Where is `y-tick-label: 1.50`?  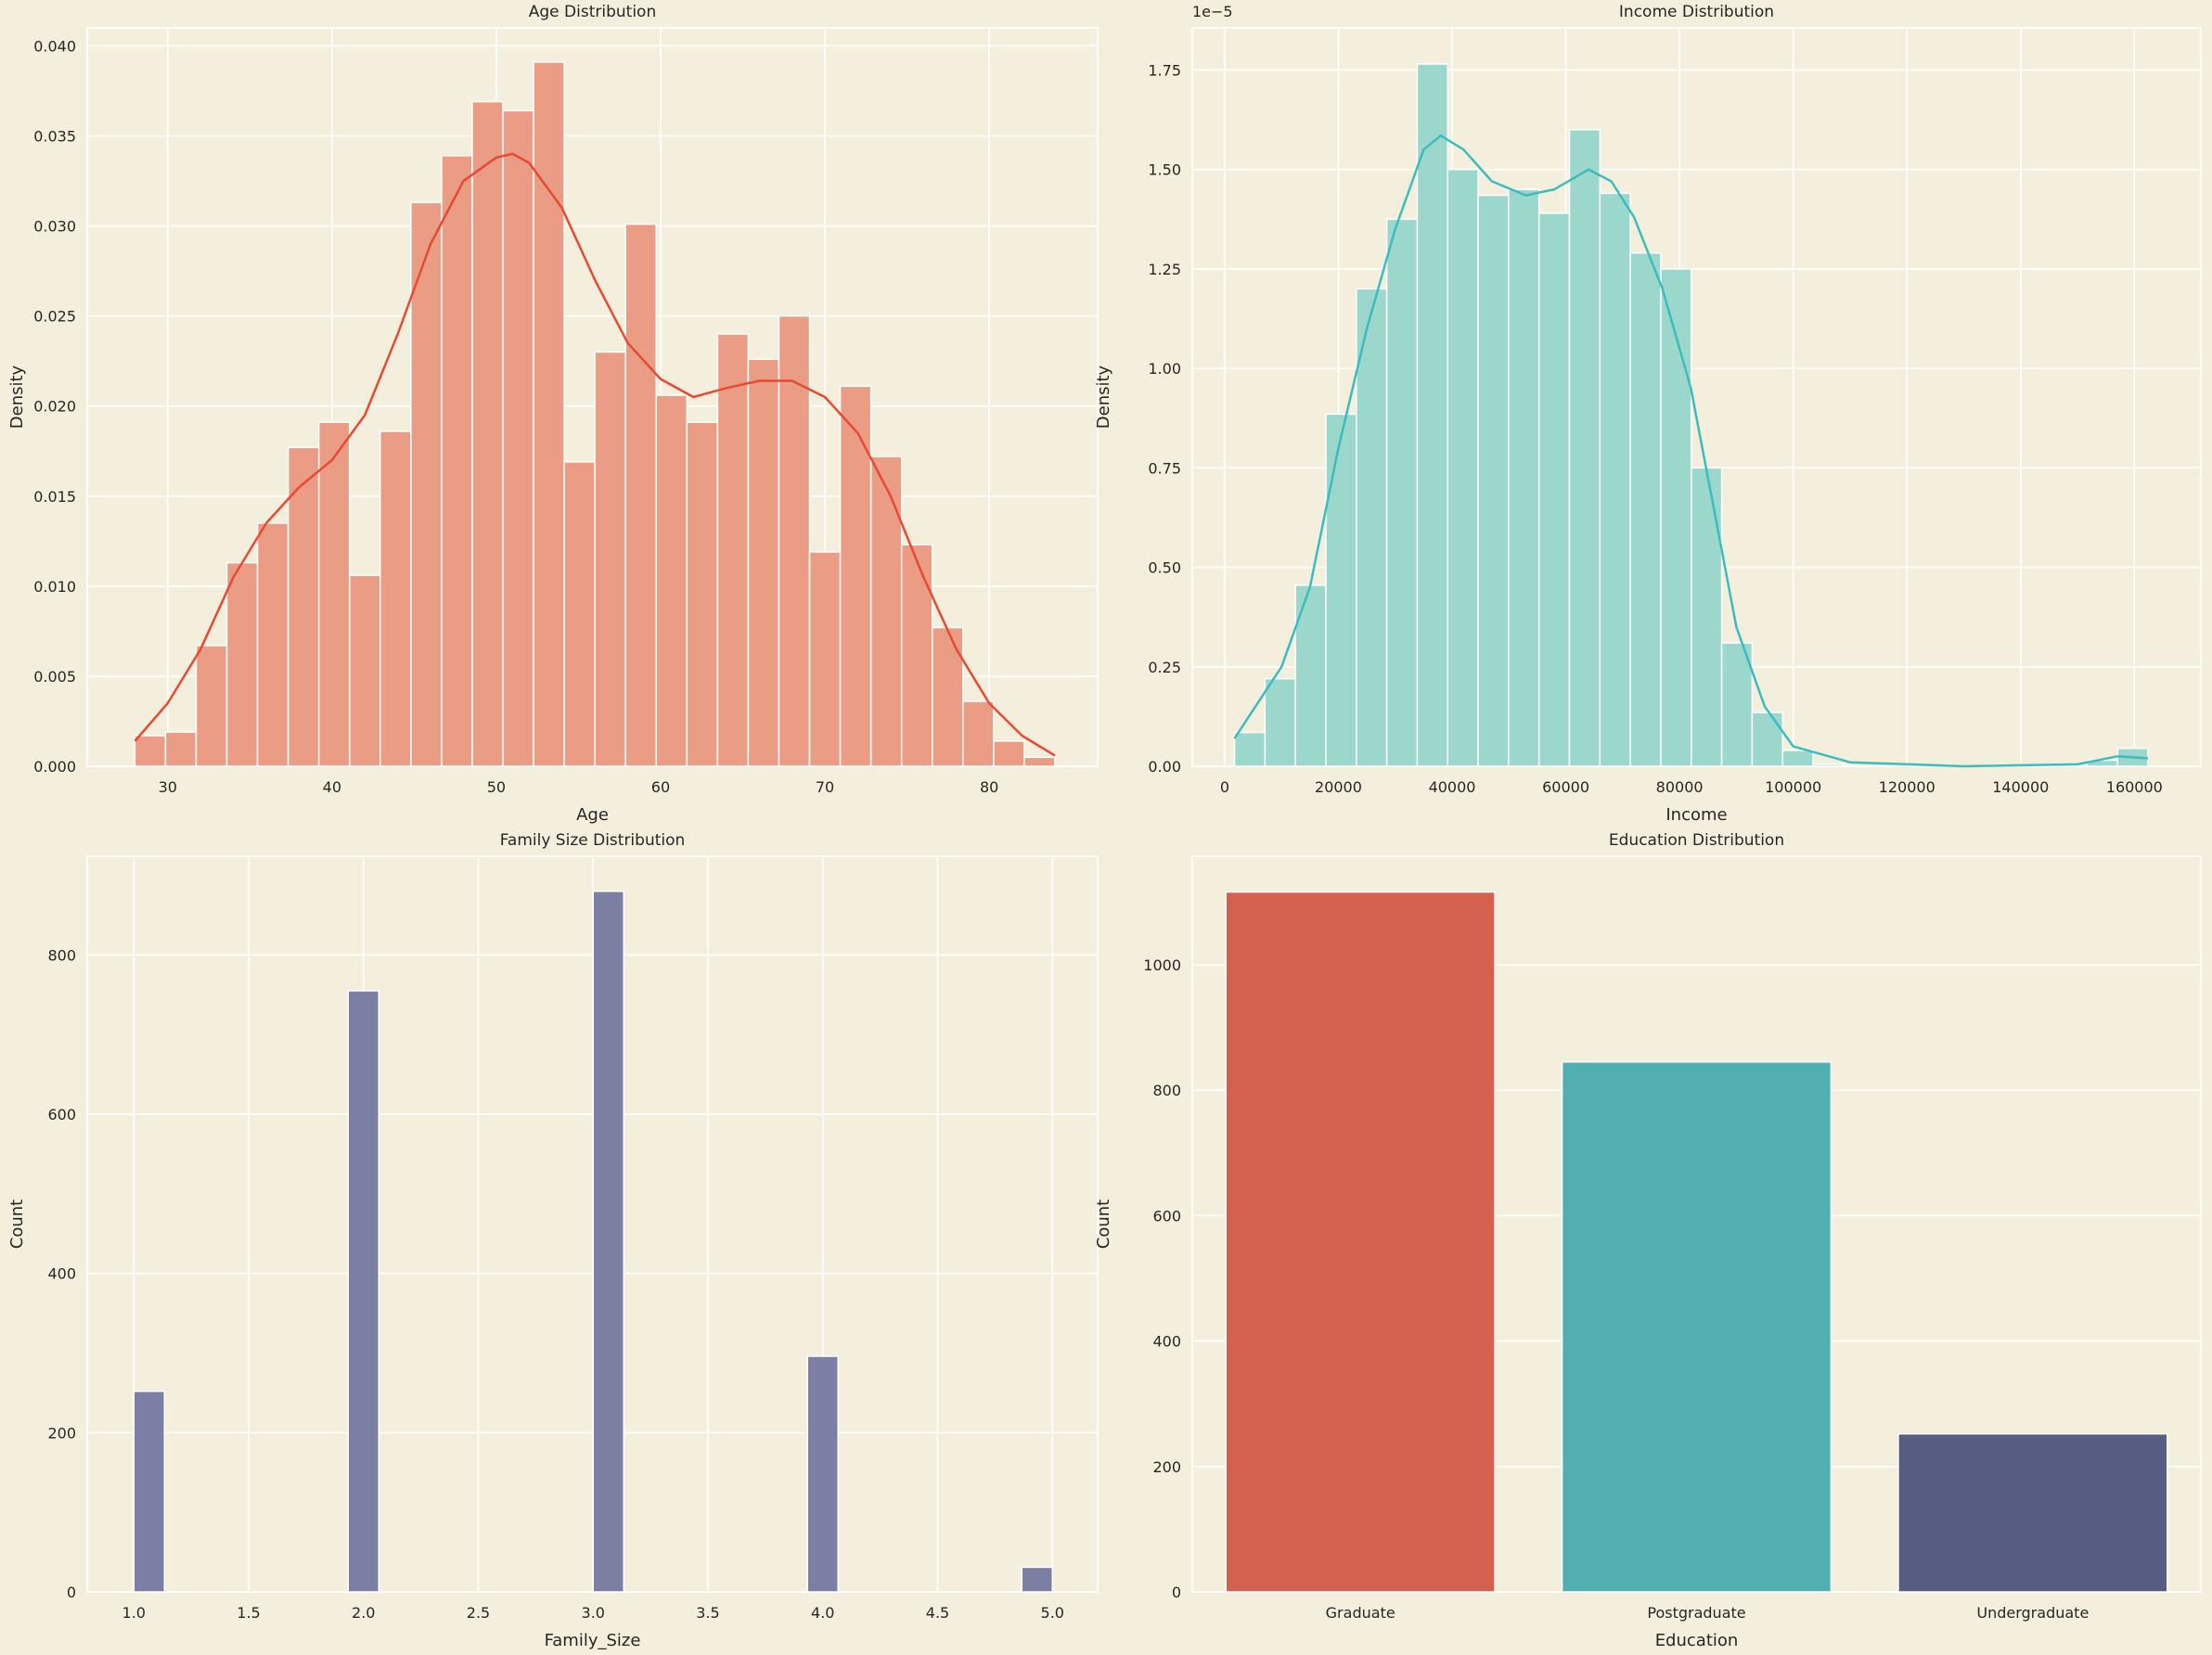
y-tick-label: 1.50 is located at coordinates (1164, 170).